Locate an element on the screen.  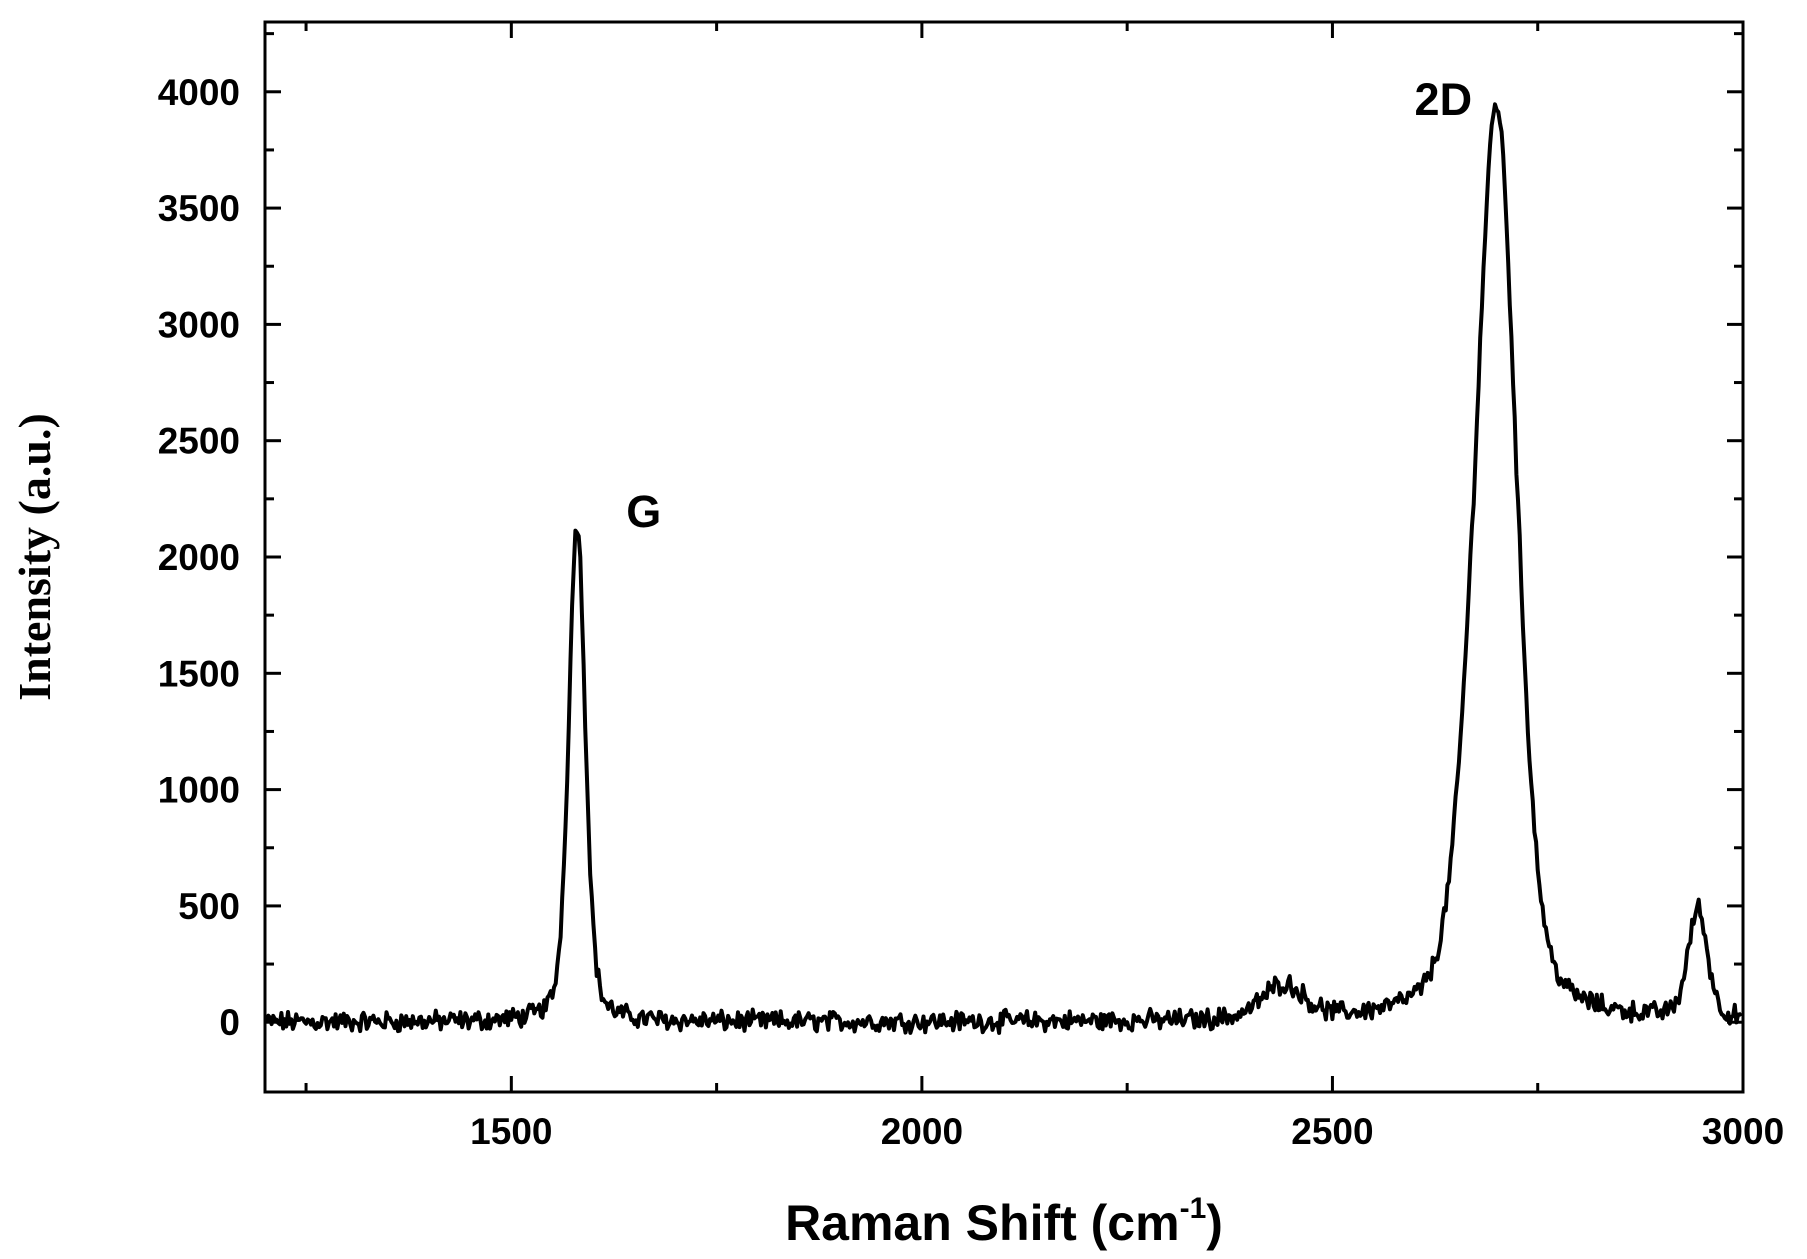
x-axis-title-main: Raman Shift (cm is located at coordinates (982, 1223).